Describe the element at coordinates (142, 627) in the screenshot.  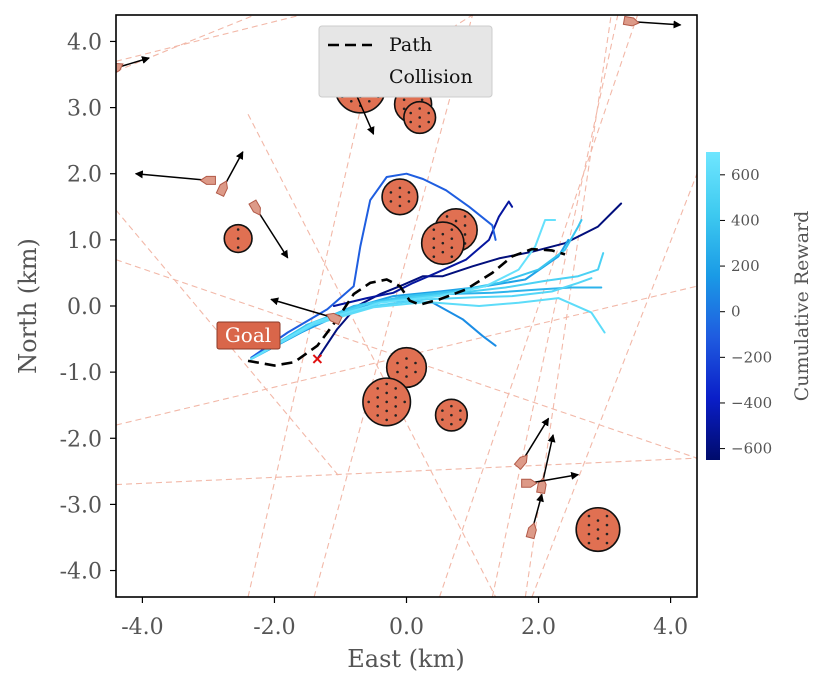
I see `x-tick-label: -4.0` at that location.